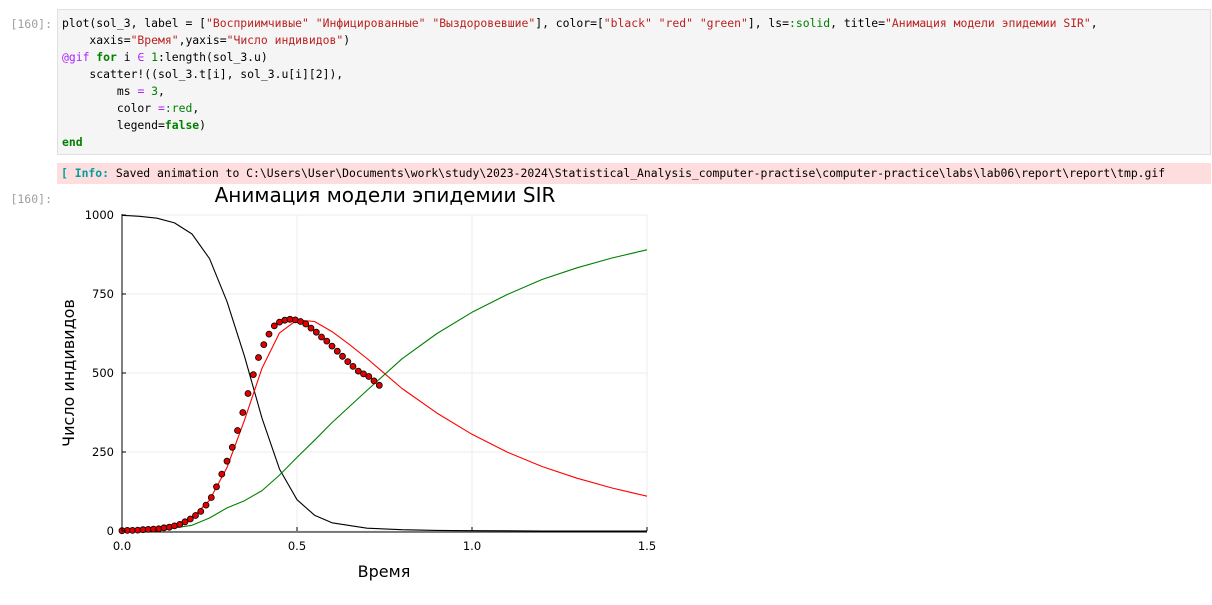 This screenshot has height=605, width=1212. What do you see at coordinates (122, 546) in the screenshot?
I see `x-tick-label-0: 0.0` at bounding box center [122, 546].